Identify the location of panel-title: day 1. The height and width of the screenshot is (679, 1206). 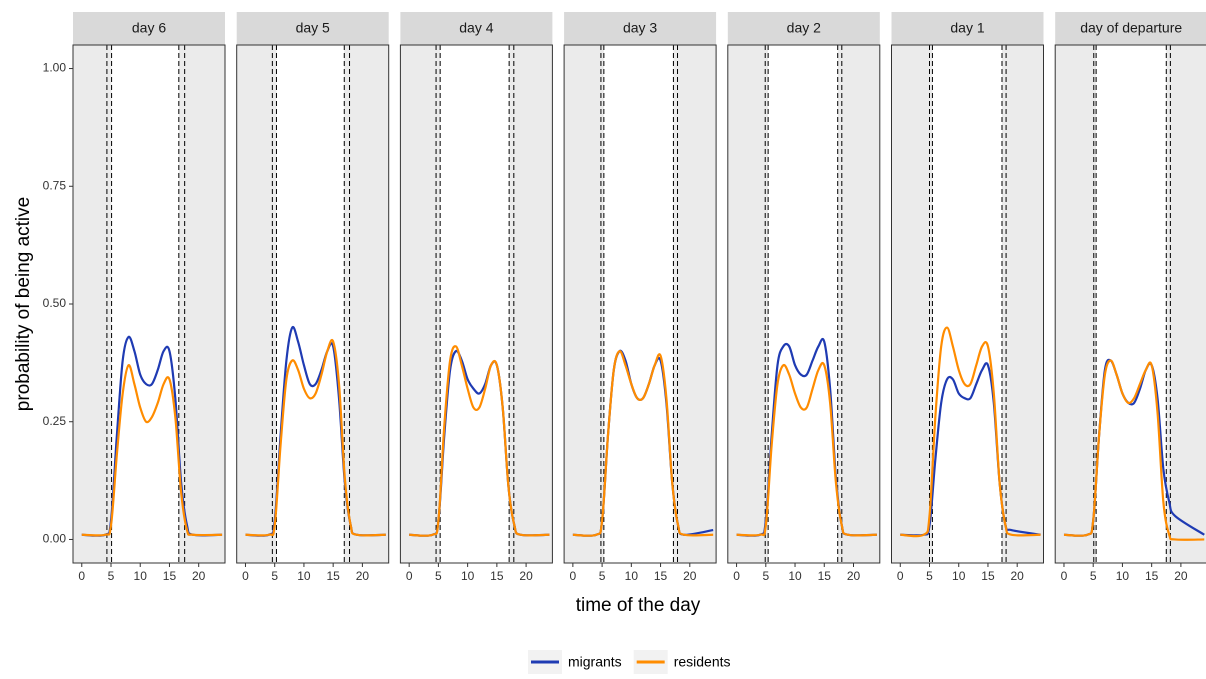
(967, 28).